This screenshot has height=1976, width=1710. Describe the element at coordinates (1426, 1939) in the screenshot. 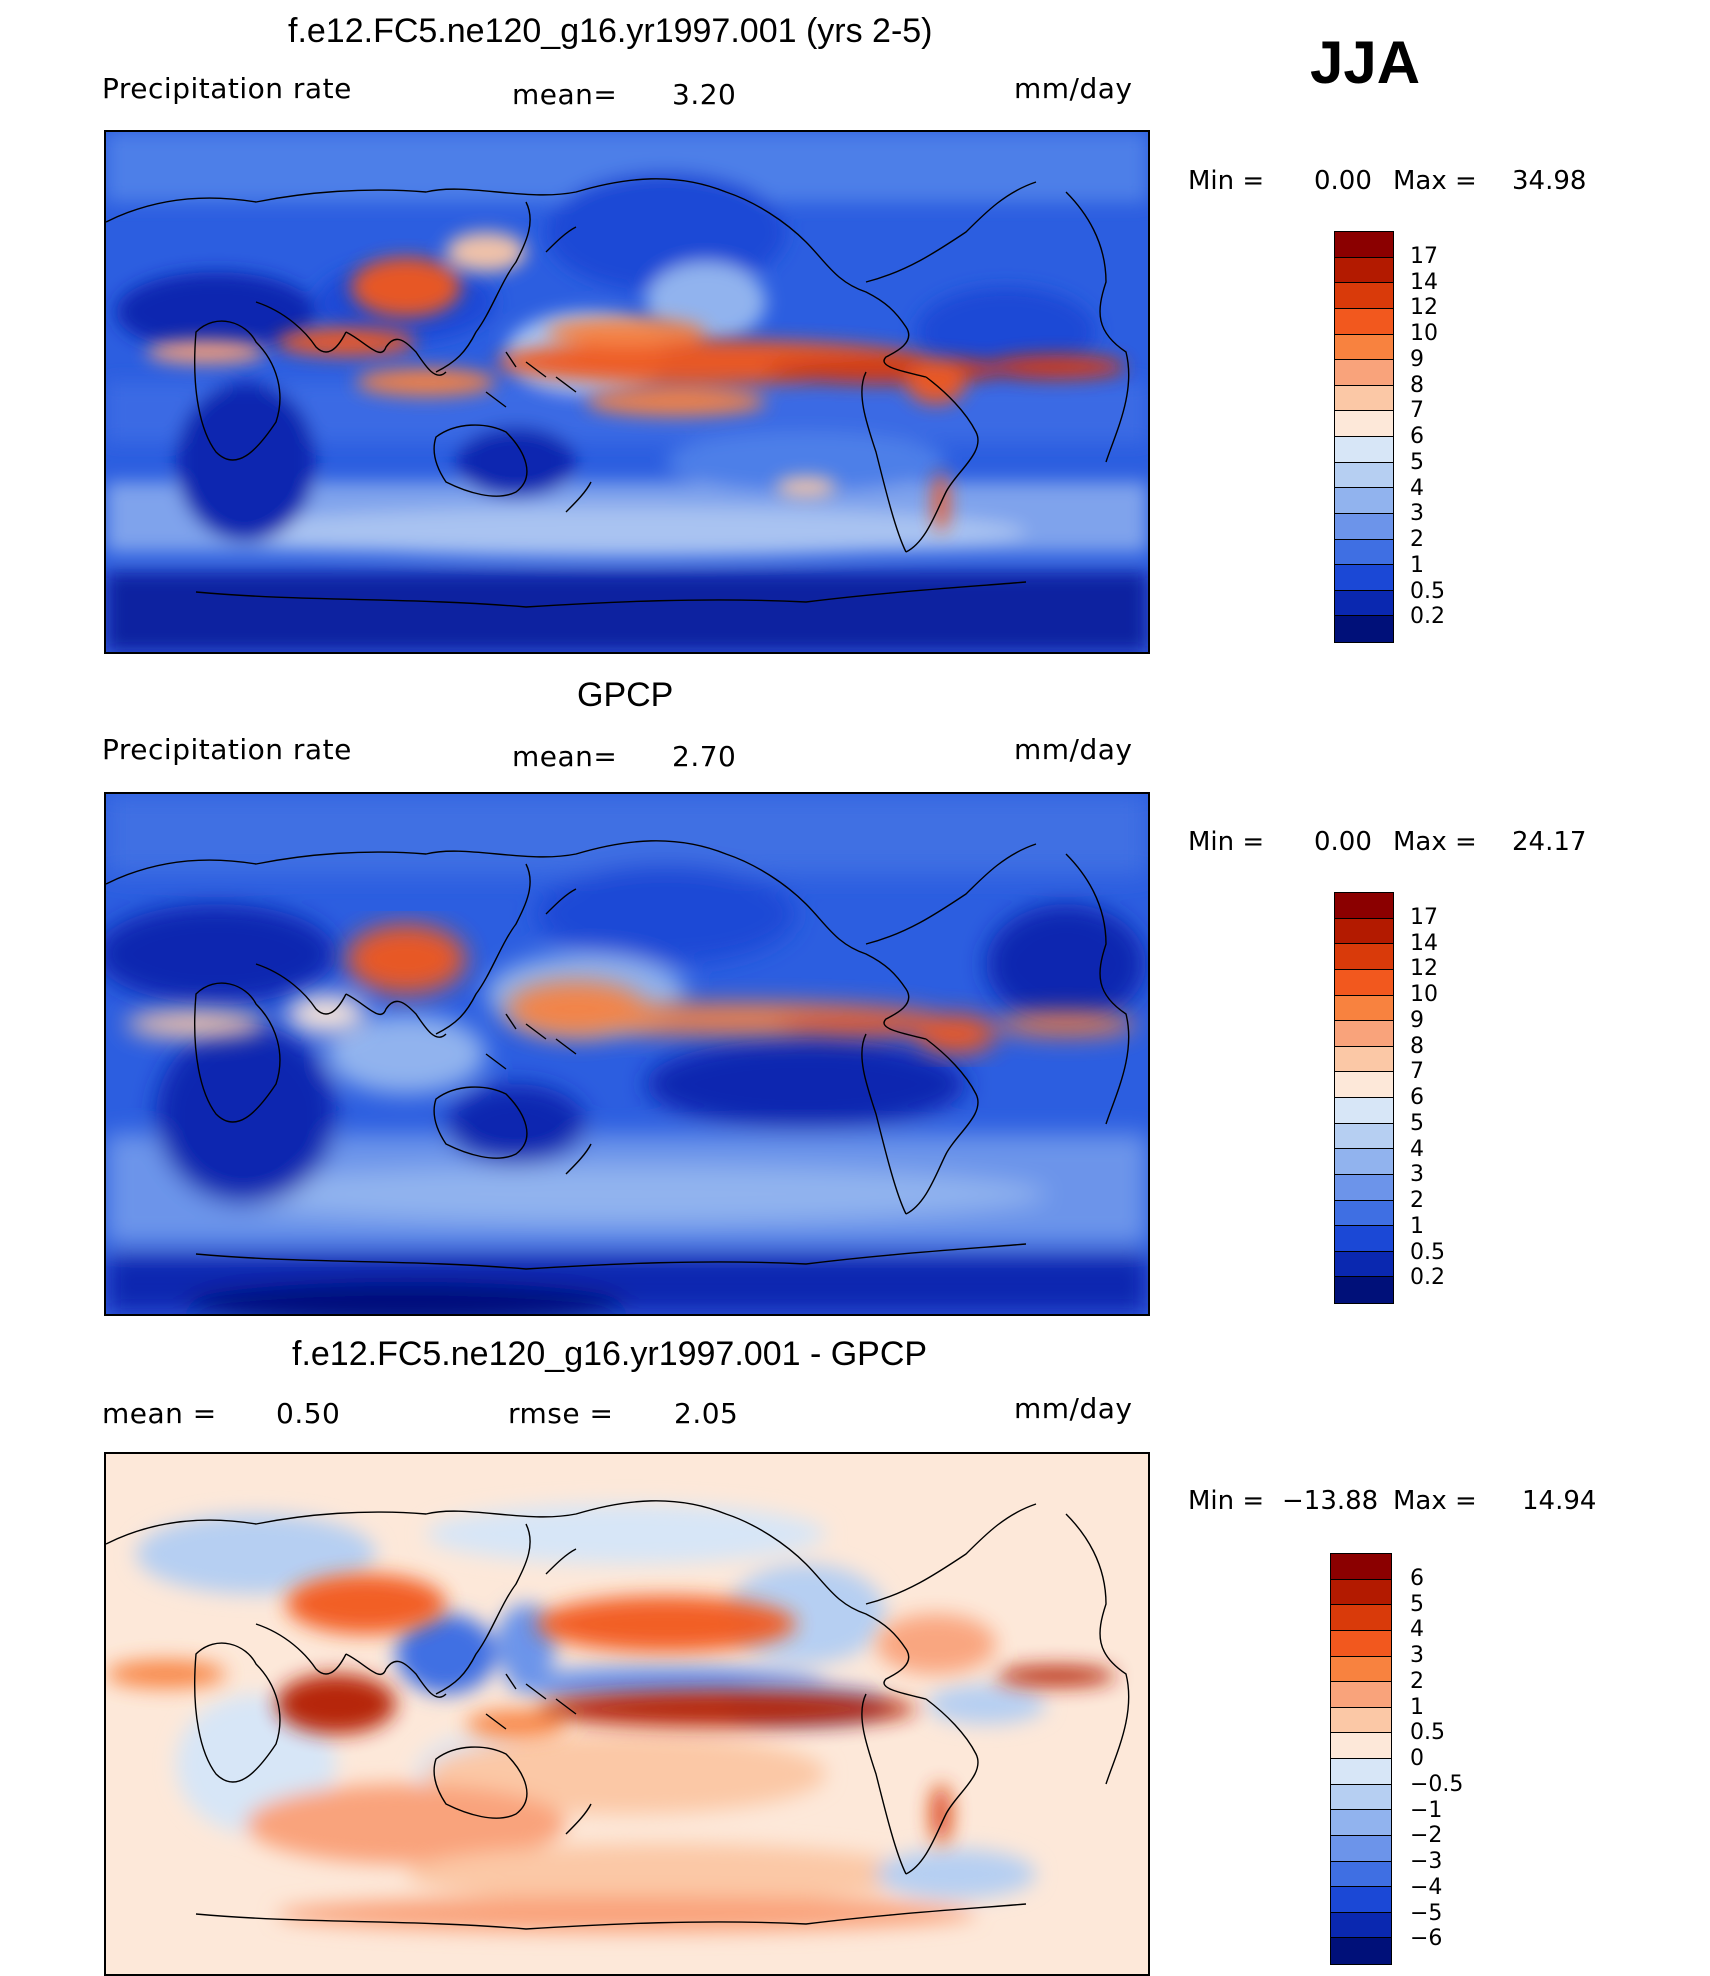

I see `colorbar-tick-label: −6` at that location.